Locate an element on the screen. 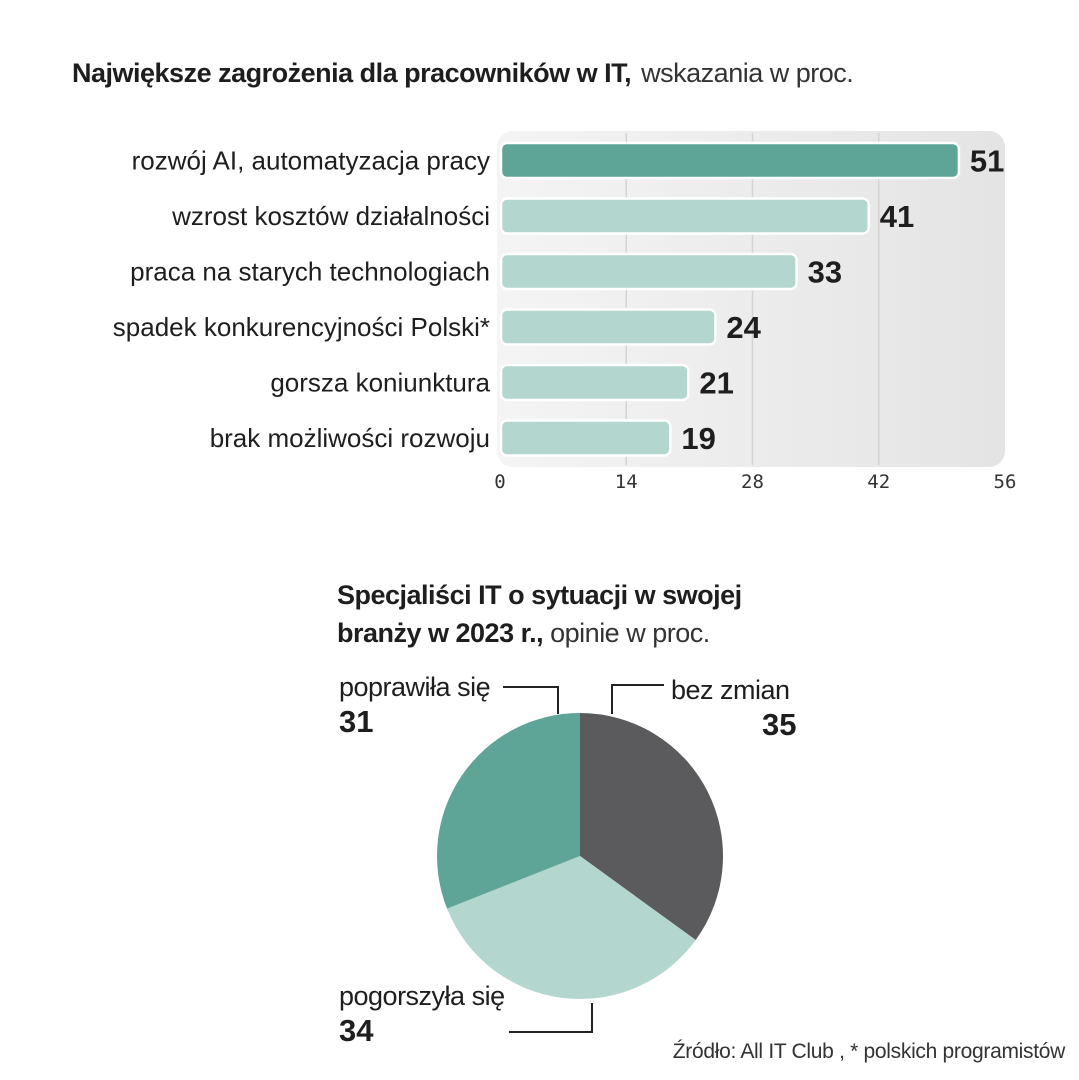 The width and height of the screenshot is (1079, 1080). leader-line-worse is located at coordinates (551, 1018).